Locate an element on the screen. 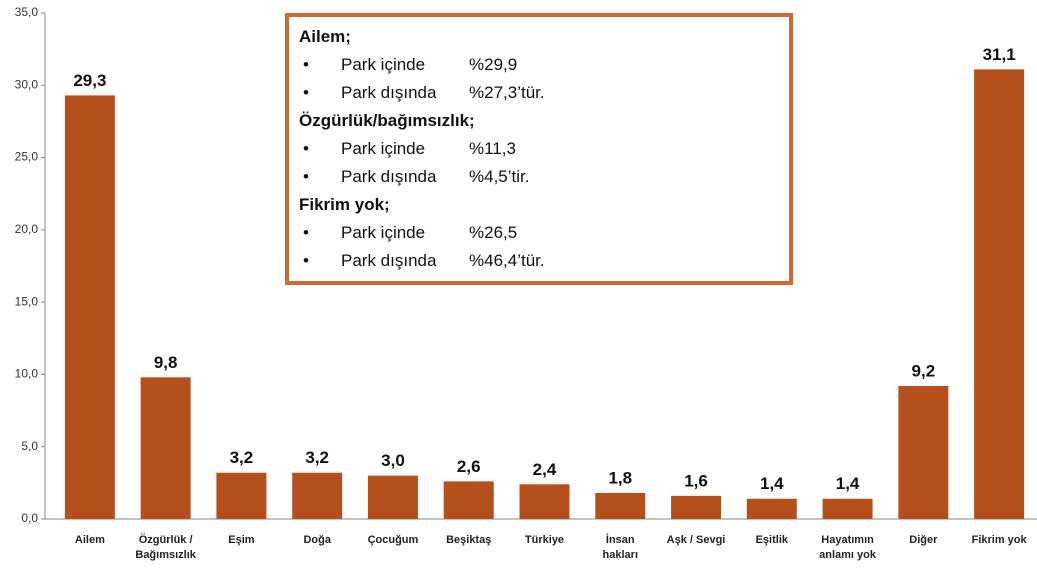 Image resolution: width=1037 pixels, height=571 pixels. annotation-item: • Park dışında %27,3’tür. is located at coordinates (539, 93).